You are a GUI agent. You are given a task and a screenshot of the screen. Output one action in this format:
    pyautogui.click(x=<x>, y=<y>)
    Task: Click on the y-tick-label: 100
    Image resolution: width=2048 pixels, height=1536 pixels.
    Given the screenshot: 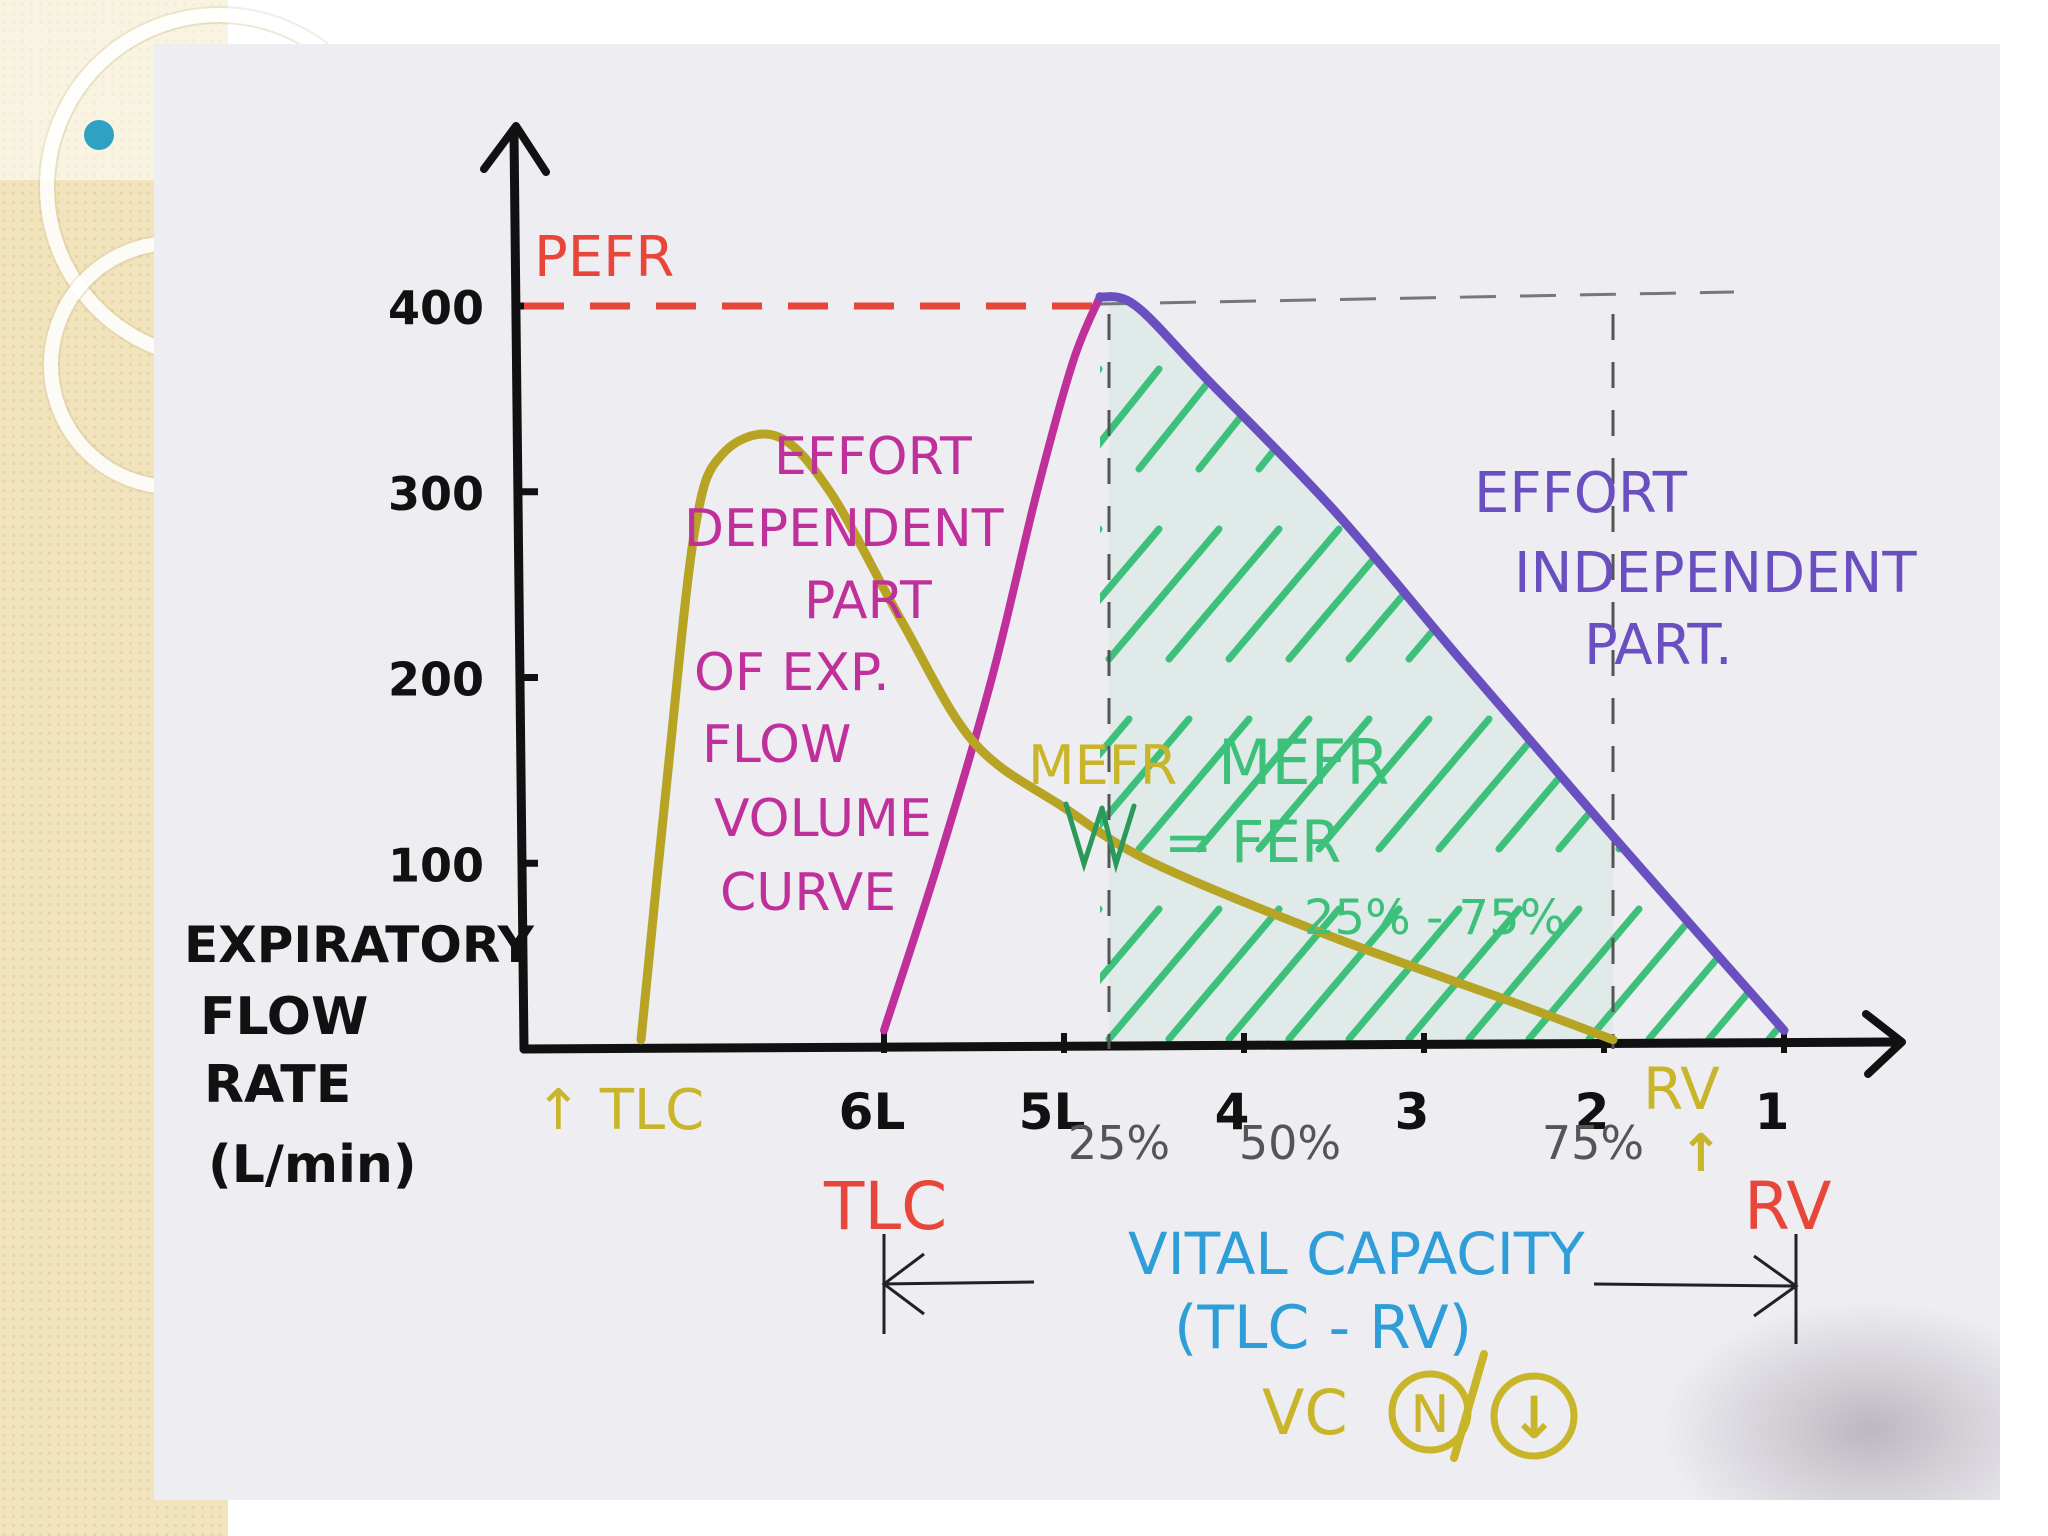 What is the action you would take?
    pyautogui.click(x=436, y=865)
    